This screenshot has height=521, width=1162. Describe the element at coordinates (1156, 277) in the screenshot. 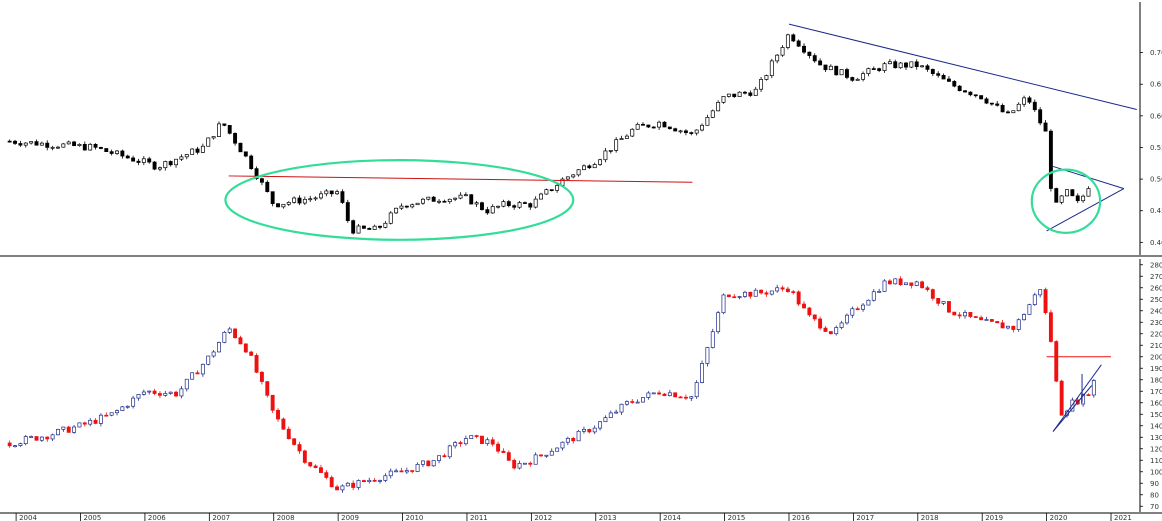

I see `bottom-y-tick-label: 270` at that location.